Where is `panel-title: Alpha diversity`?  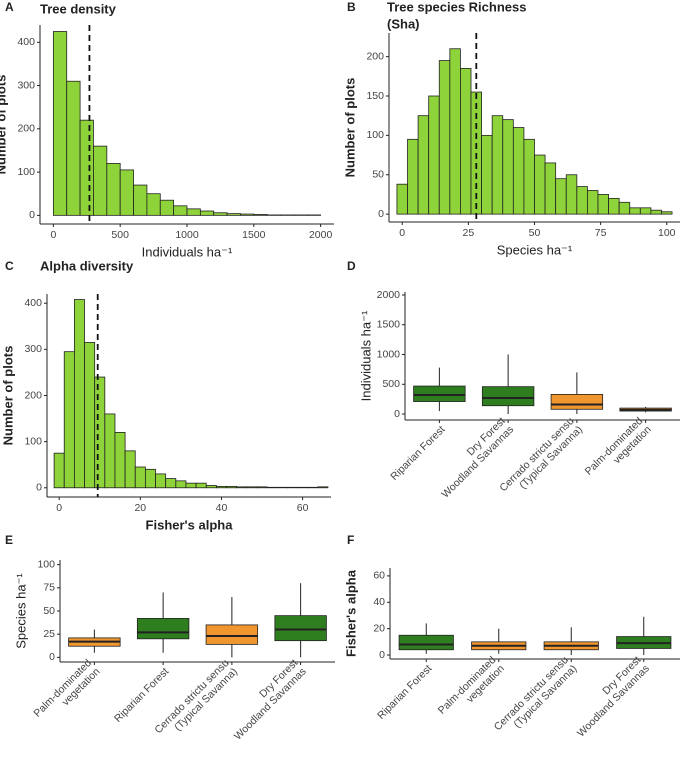 panel-title: Alpha diversity is located at coordinates (87, 265).